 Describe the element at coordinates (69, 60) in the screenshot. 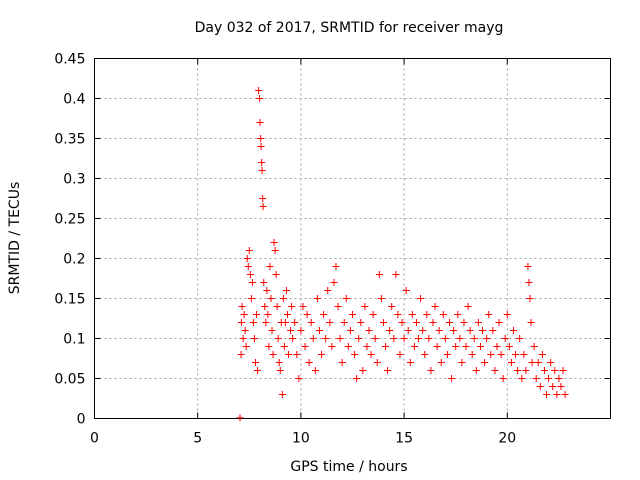

I see `y-tick-label: 0.45` at that location.